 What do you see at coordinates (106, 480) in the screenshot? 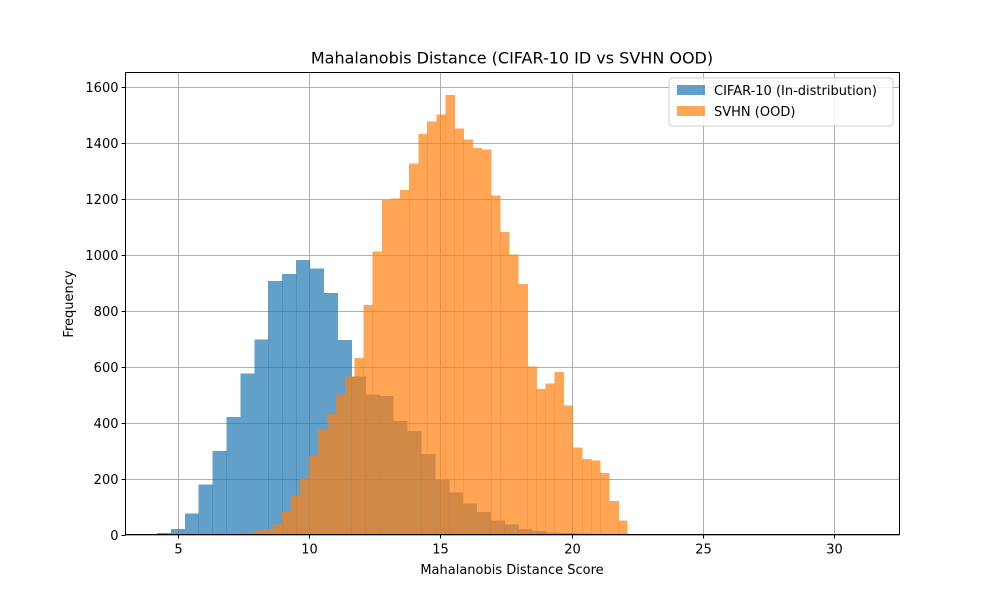
I see `y-tick-label: 200` at bounding box center [106, 480].